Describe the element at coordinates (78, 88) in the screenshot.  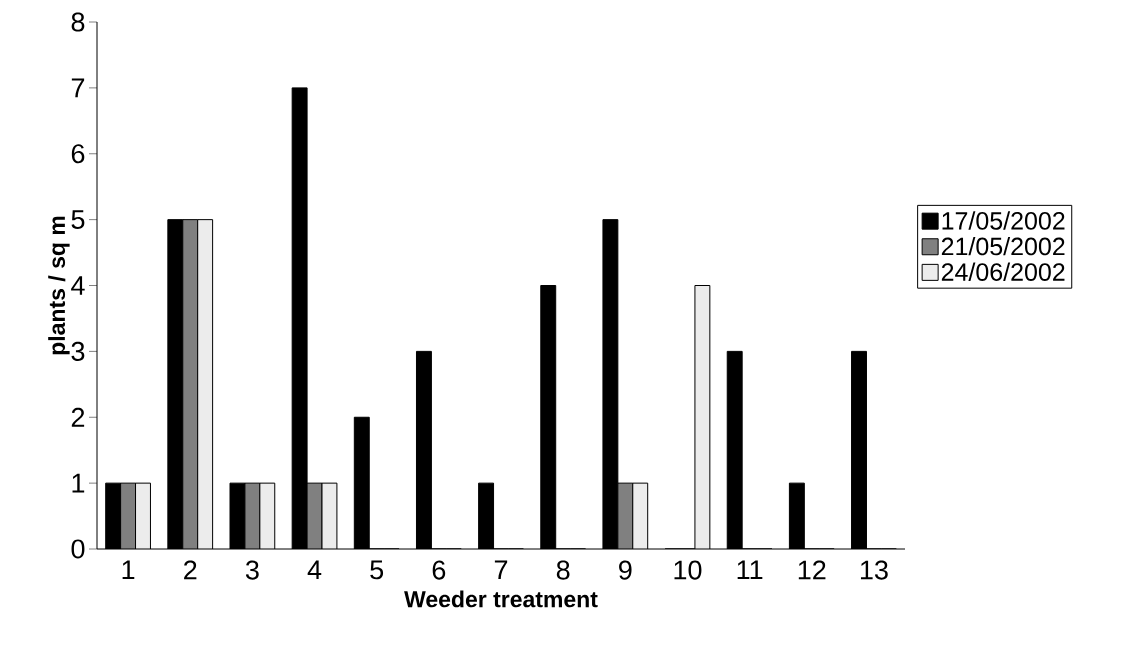
I see `y-tick-label: 7` at that location.